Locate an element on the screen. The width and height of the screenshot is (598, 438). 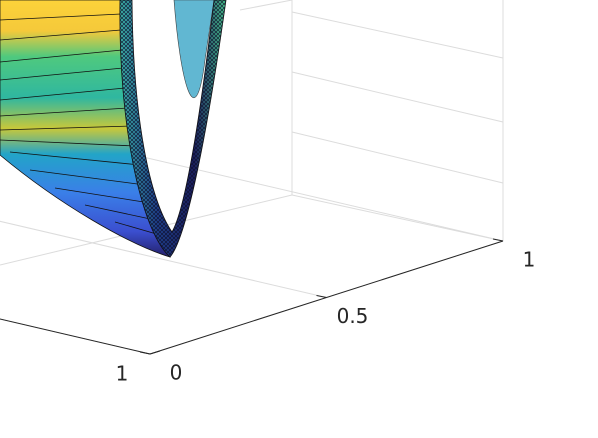
grid-line is located at coordinates (163, 259).